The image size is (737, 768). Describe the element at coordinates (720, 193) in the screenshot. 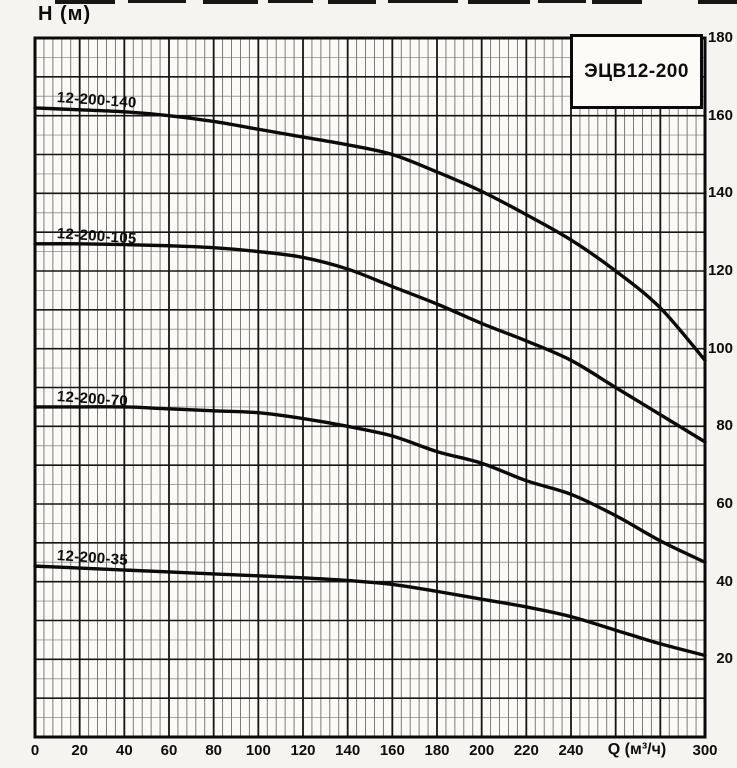

I see `y-tick-label: 140` at that location.